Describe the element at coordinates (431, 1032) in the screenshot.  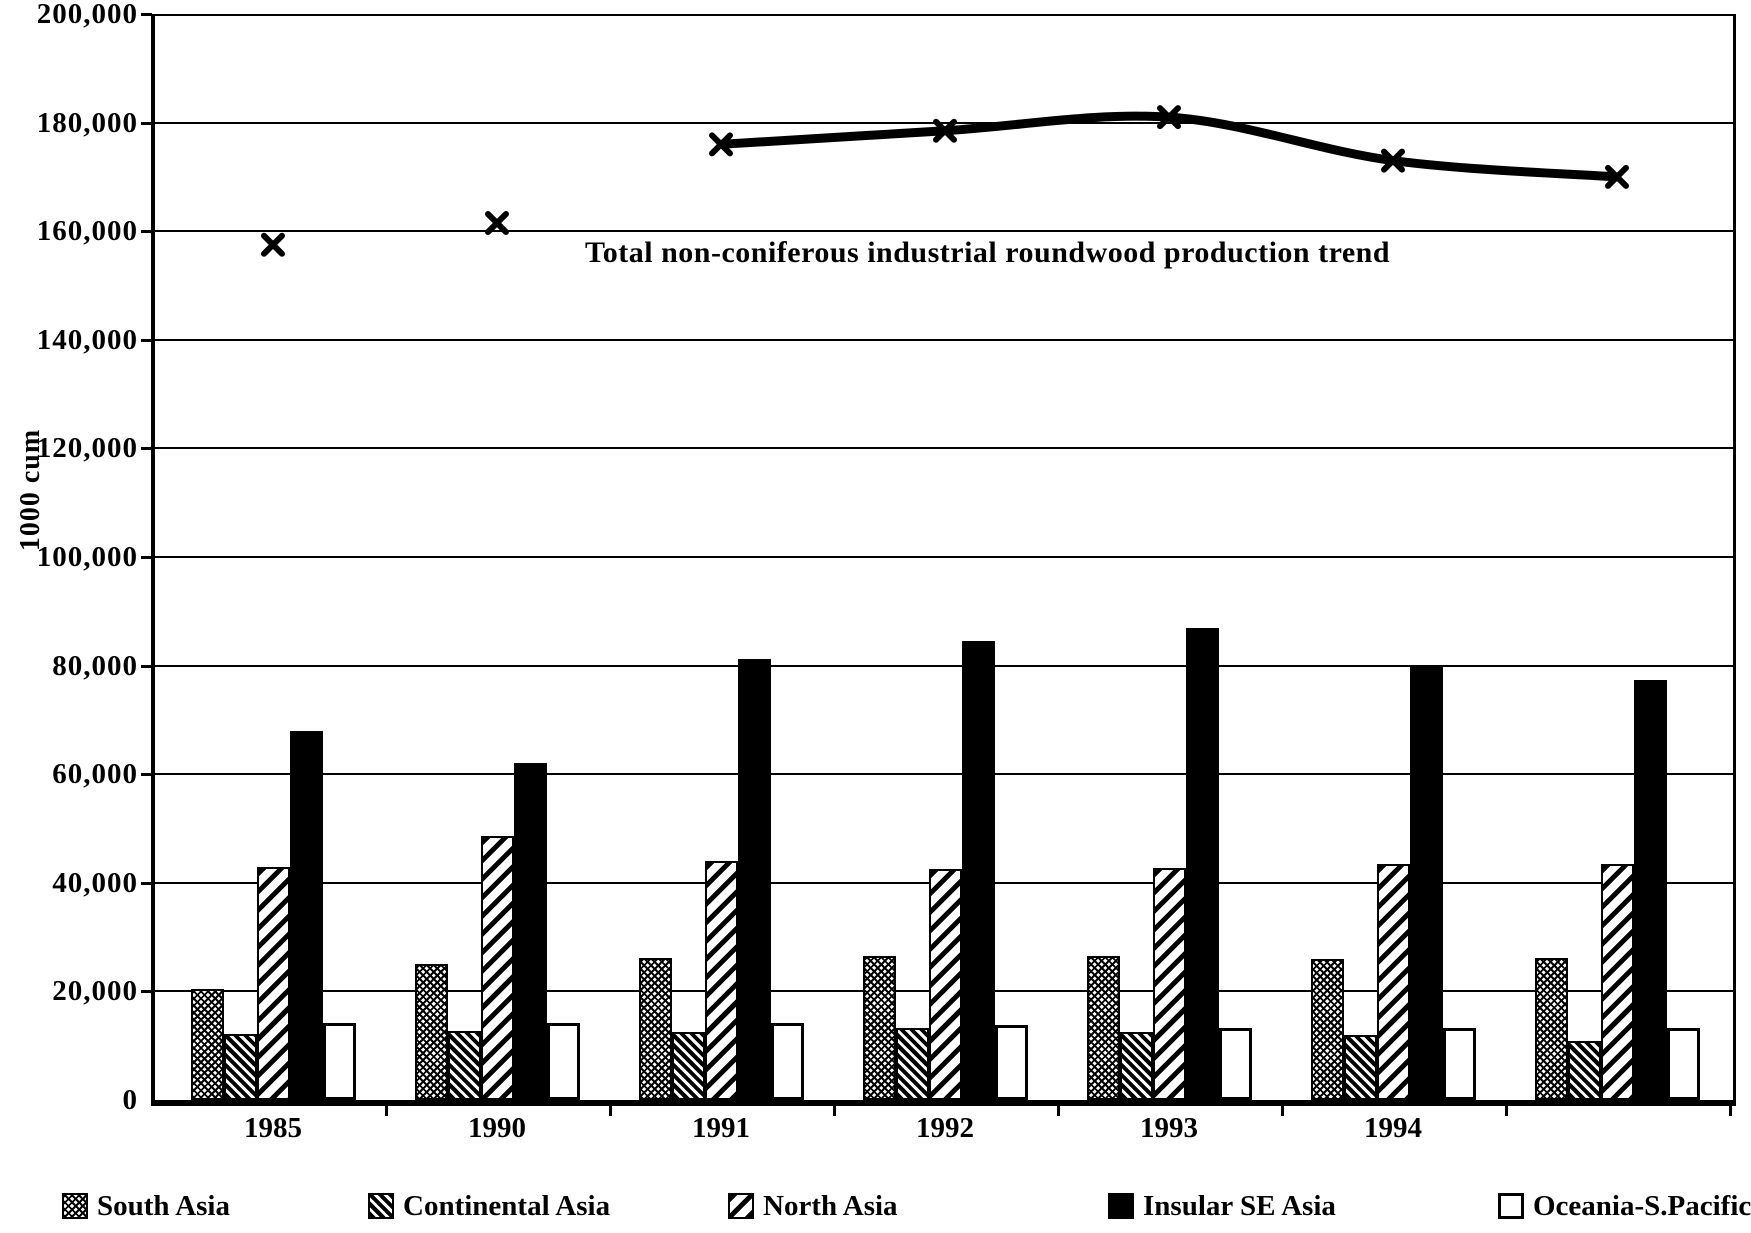
I see `bar-south-asia-1990` at that location.